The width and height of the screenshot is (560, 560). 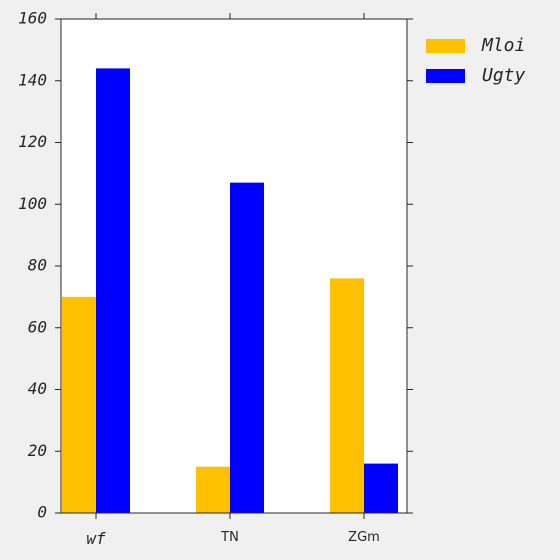 I want to click on x-tick-label: ZGm, so click(x=364, y=537).